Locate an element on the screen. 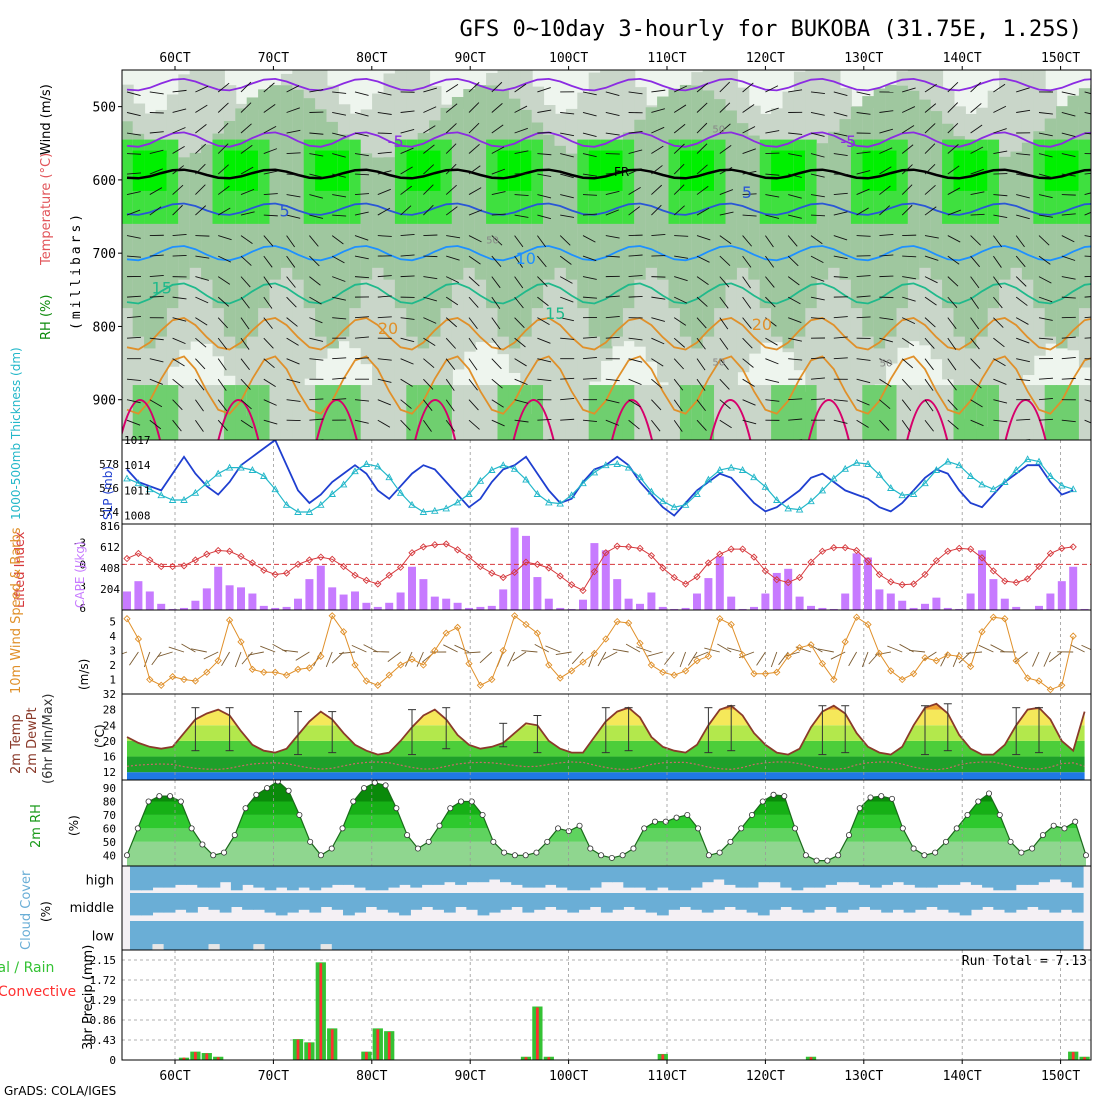 Image resolution: width=1100 pixels, height=1100 pixels. temp-unit-label: (°C) is located at coordinates (100, 736).